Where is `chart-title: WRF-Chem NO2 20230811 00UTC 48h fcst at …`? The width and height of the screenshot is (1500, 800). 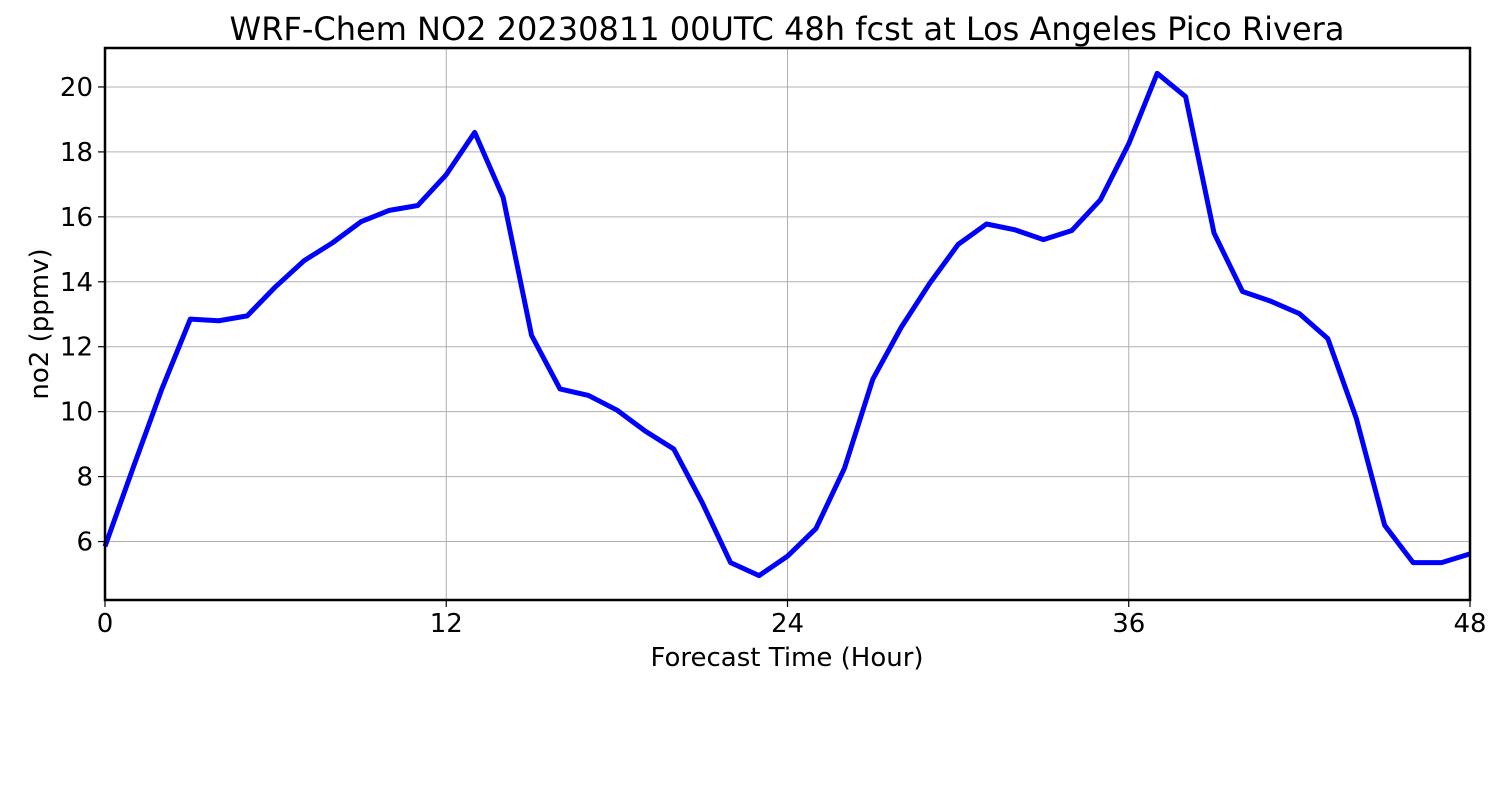
chart-title: WRF-Chem NO2 20230811 00UTC 48h fcst at … is located at coordinates (787, 29).